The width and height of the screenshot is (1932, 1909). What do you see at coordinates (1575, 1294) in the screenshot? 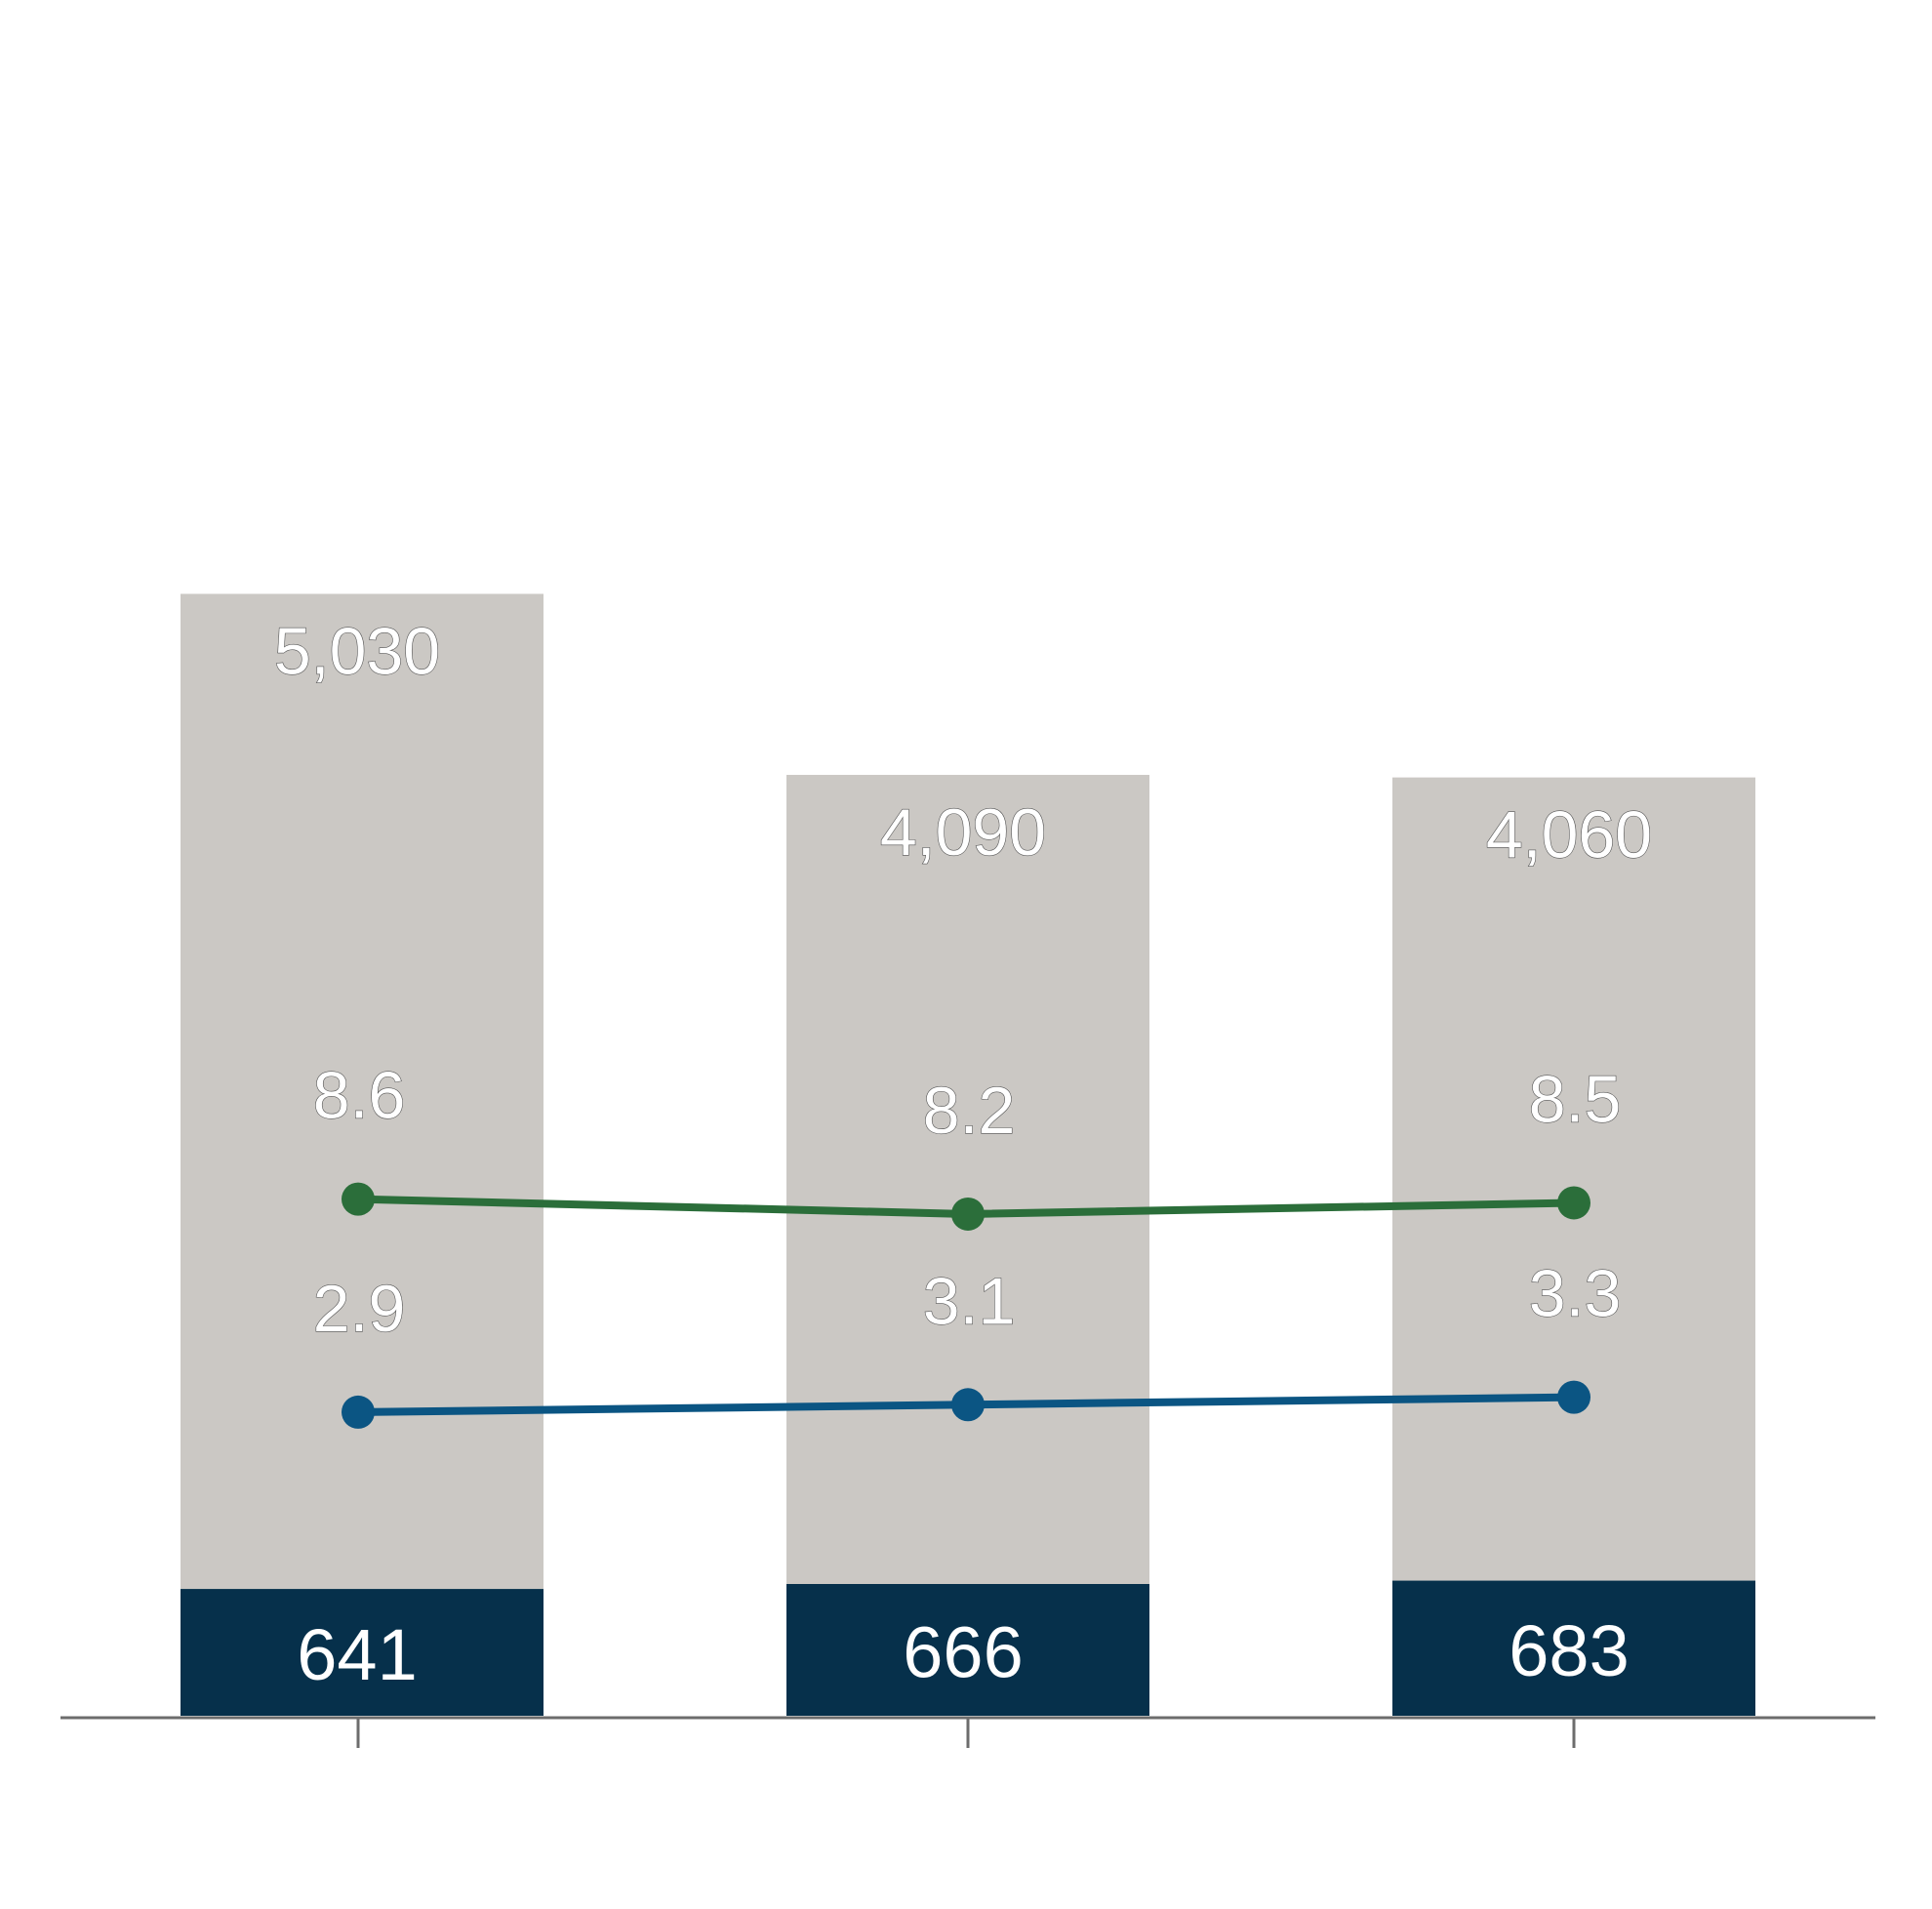
I see `lower-line-value-label-3: 3.3` at bounding box center [1575, 1294].